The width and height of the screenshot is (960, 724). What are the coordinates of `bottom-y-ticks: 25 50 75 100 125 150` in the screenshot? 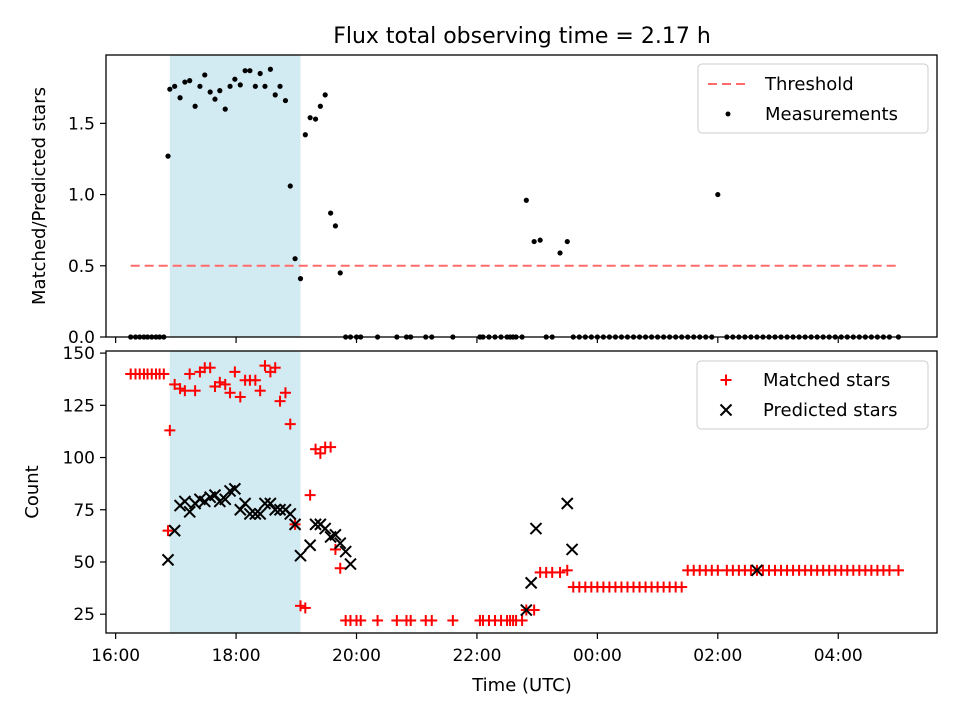 It's located at (84, 484).